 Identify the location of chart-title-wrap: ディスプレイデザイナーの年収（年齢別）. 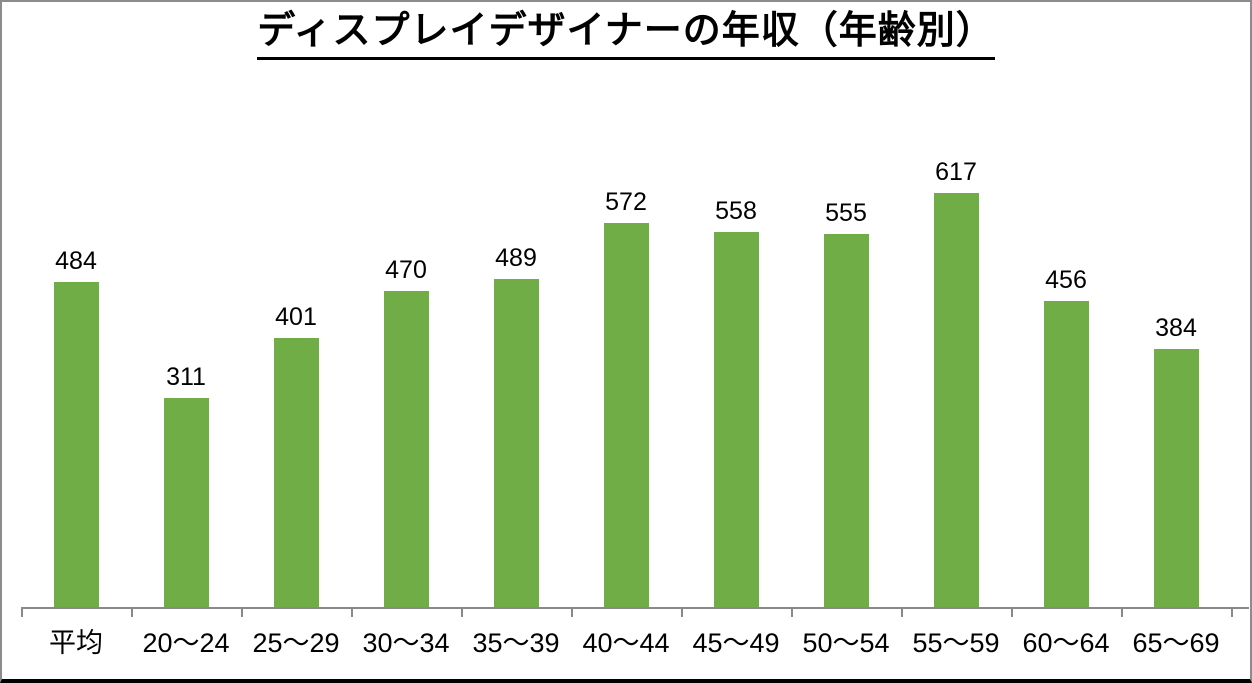
(626, 34).